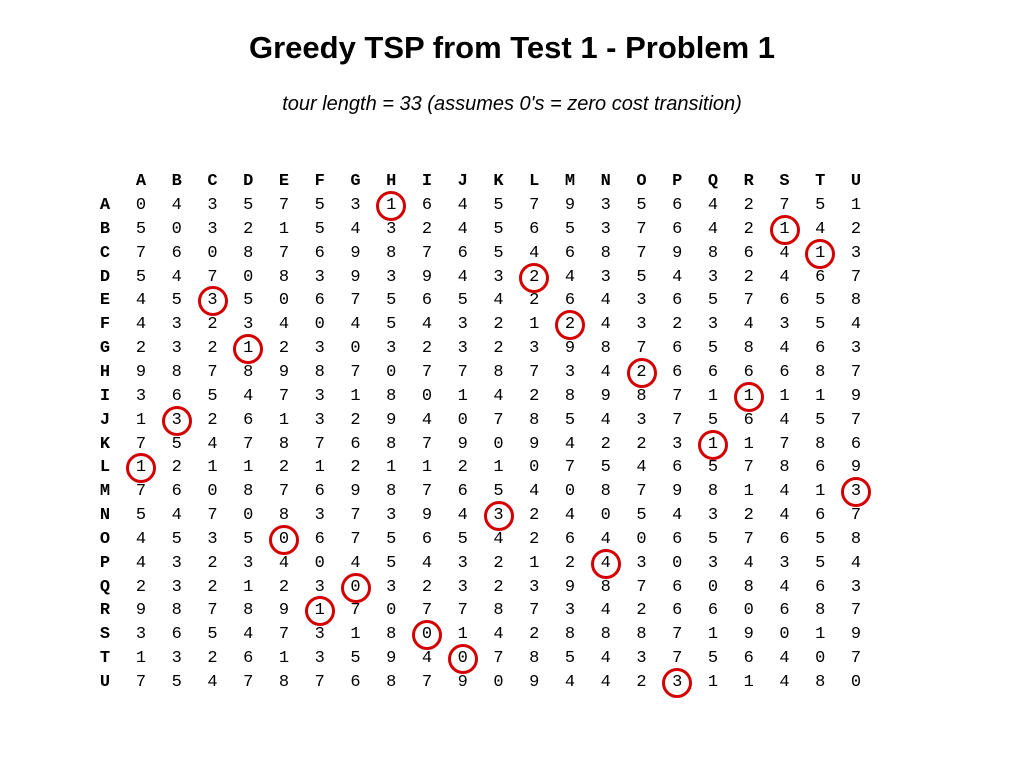 The width and height of the screenshot is (1024, 768). Describe the element at coordinates (105, 659) in the screenshot. I see `row-header: T` at that location.